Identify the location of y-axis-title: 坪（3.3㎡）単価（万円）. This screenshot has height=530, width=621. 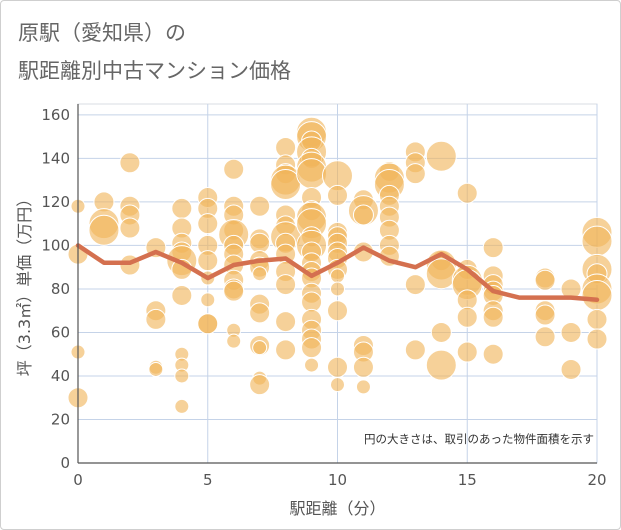
(24, 283).